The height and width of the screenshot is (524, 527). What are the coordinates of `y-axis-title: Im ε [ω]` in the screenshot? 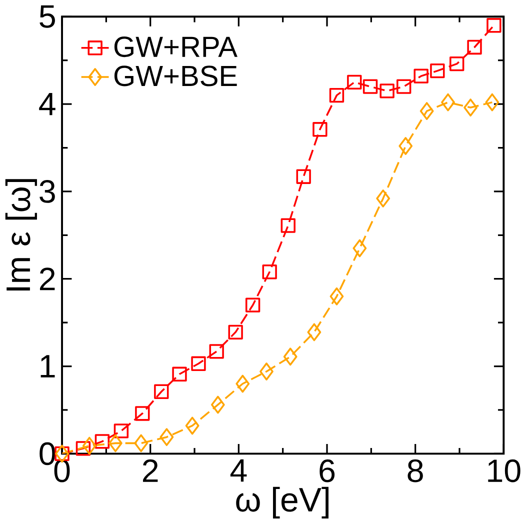 It's located at (21, 235).